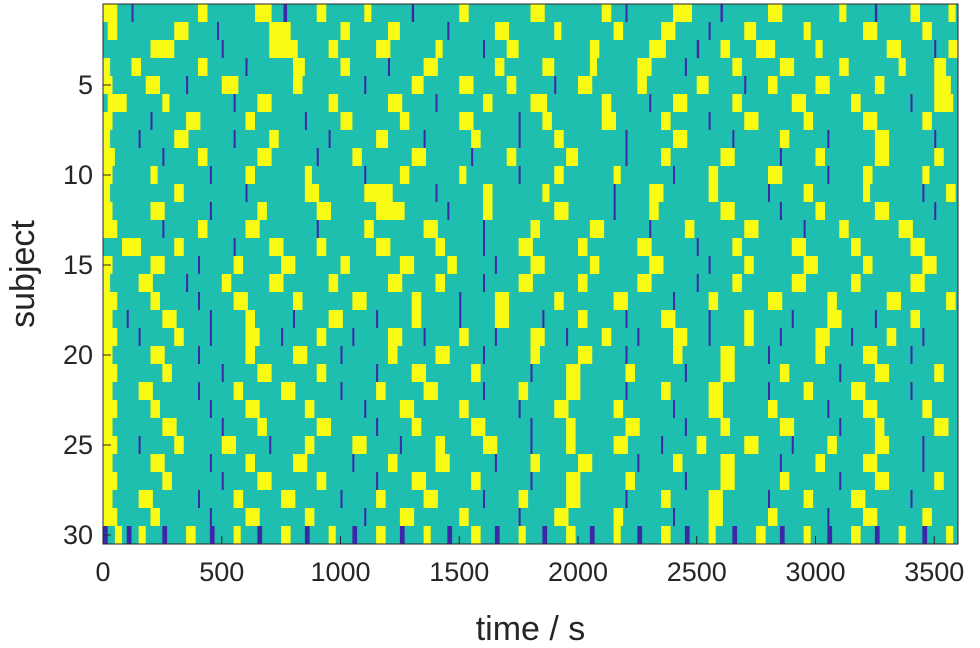  Describe the element at coordinates (340, 572) in the screenshot. I see `x-tick-label: 1000` at that location.